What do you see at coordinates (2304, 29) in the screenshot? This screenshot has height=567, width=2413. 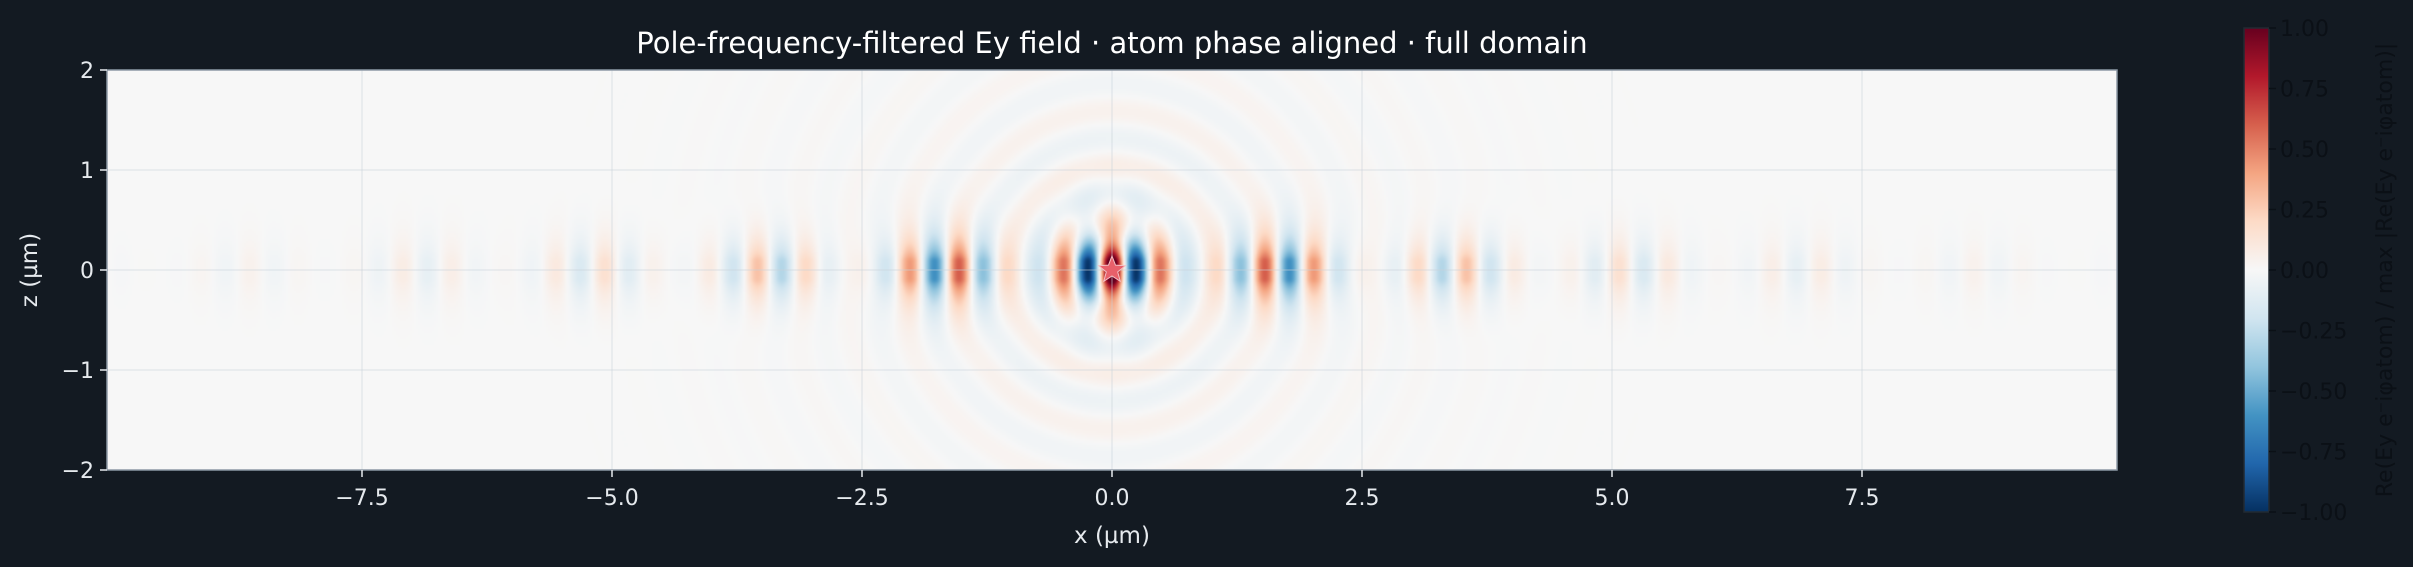 I see `colorbar-tick-label: 1.00` at bounding box center [2304, 29].